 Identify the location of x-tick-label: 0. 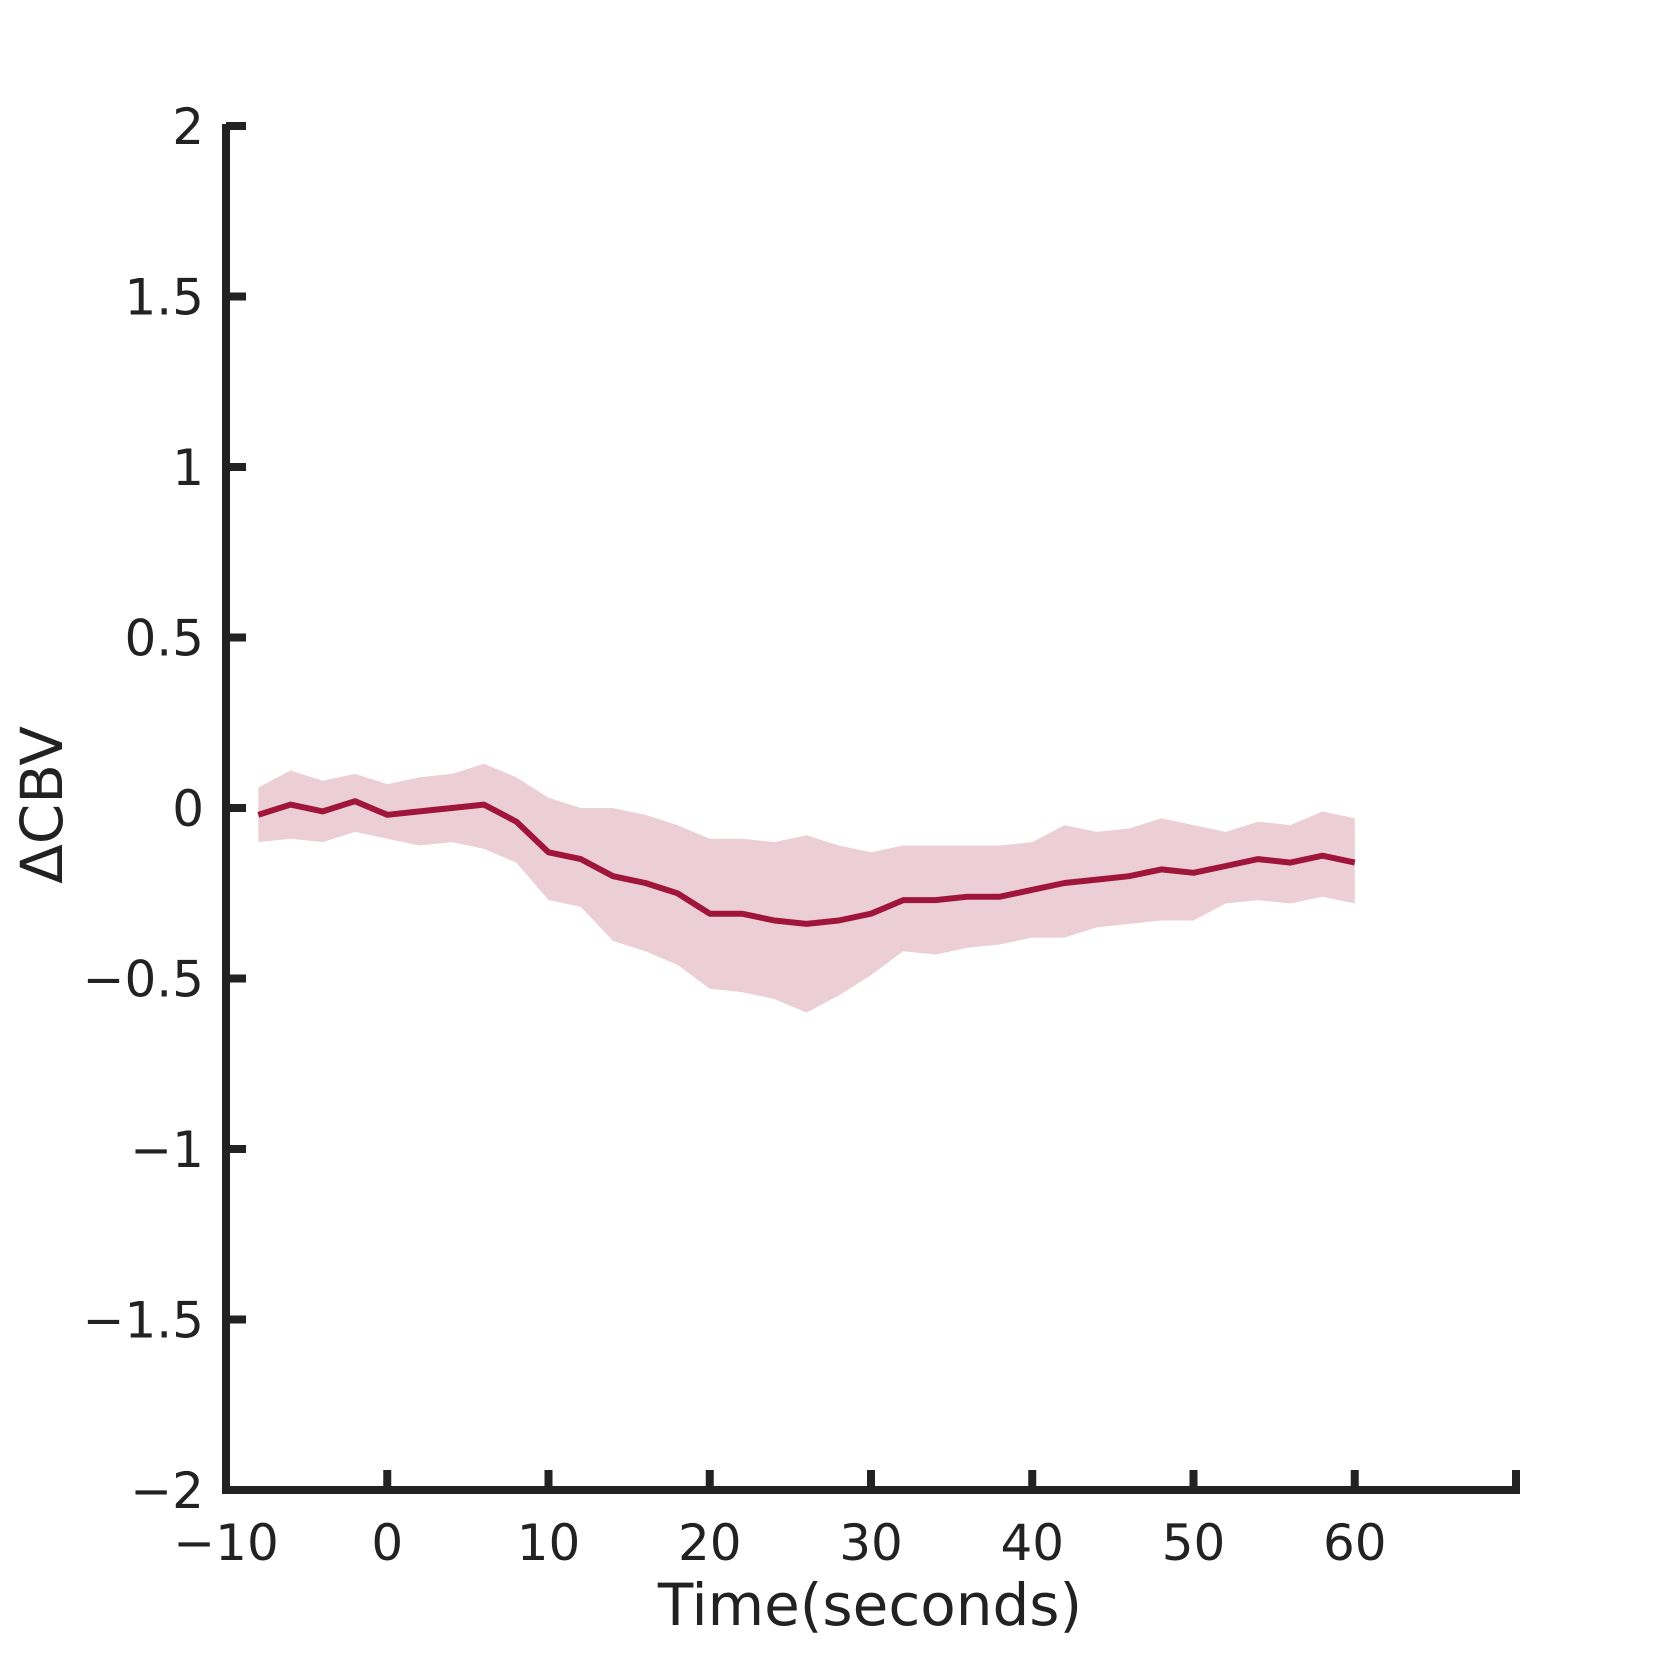
(387, 1543).